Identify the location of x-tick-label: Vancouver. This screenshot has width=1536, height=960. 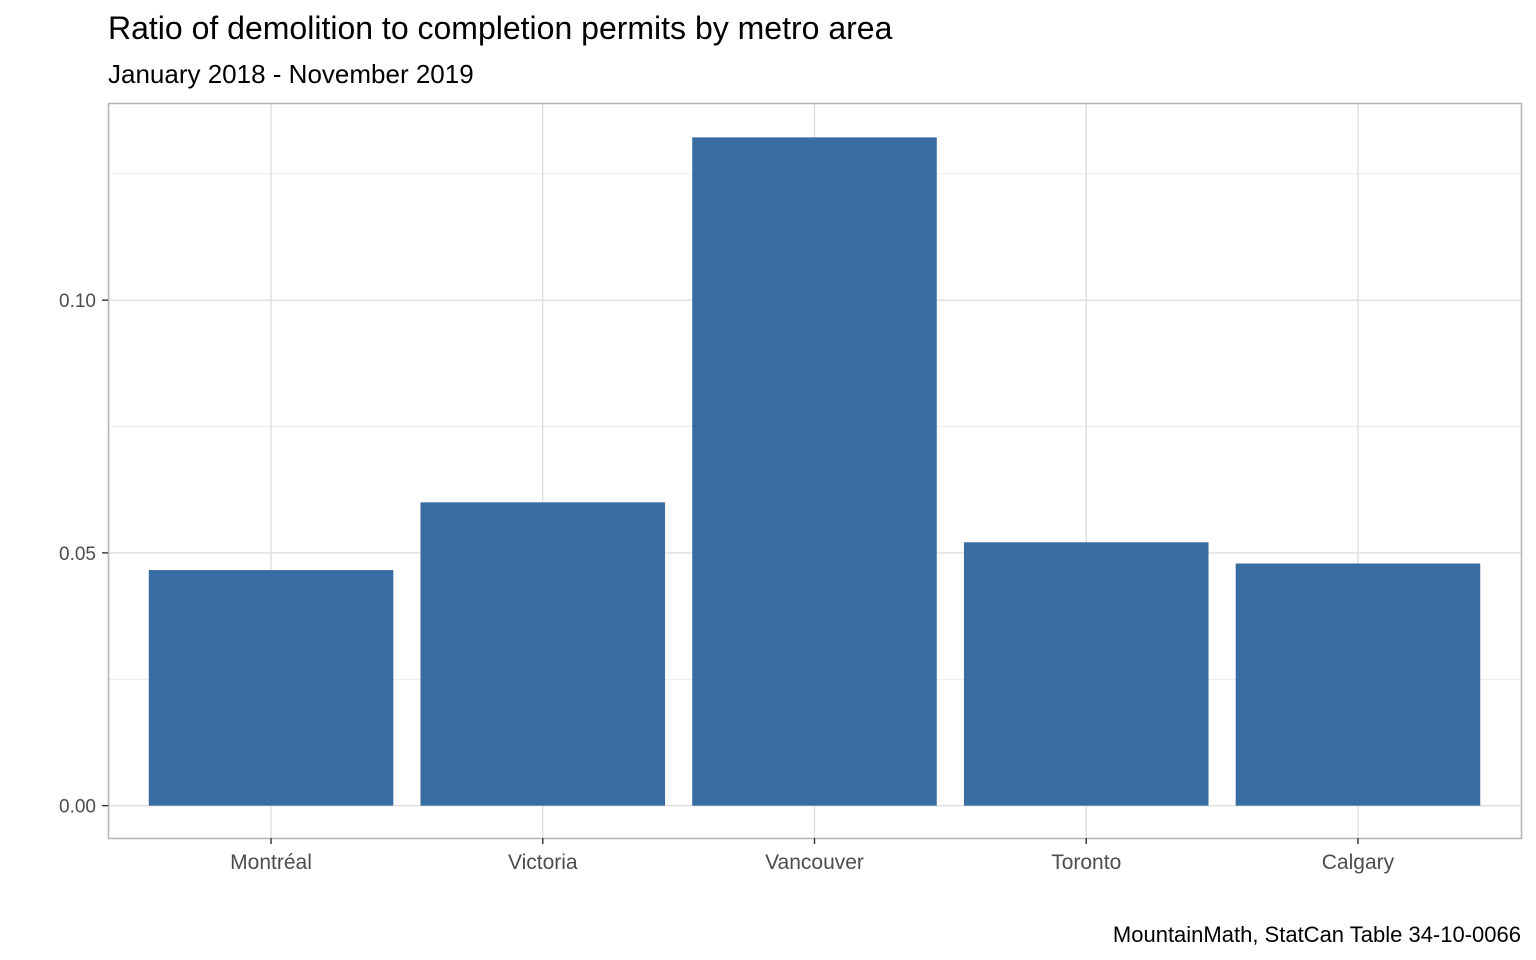
(814, 862).